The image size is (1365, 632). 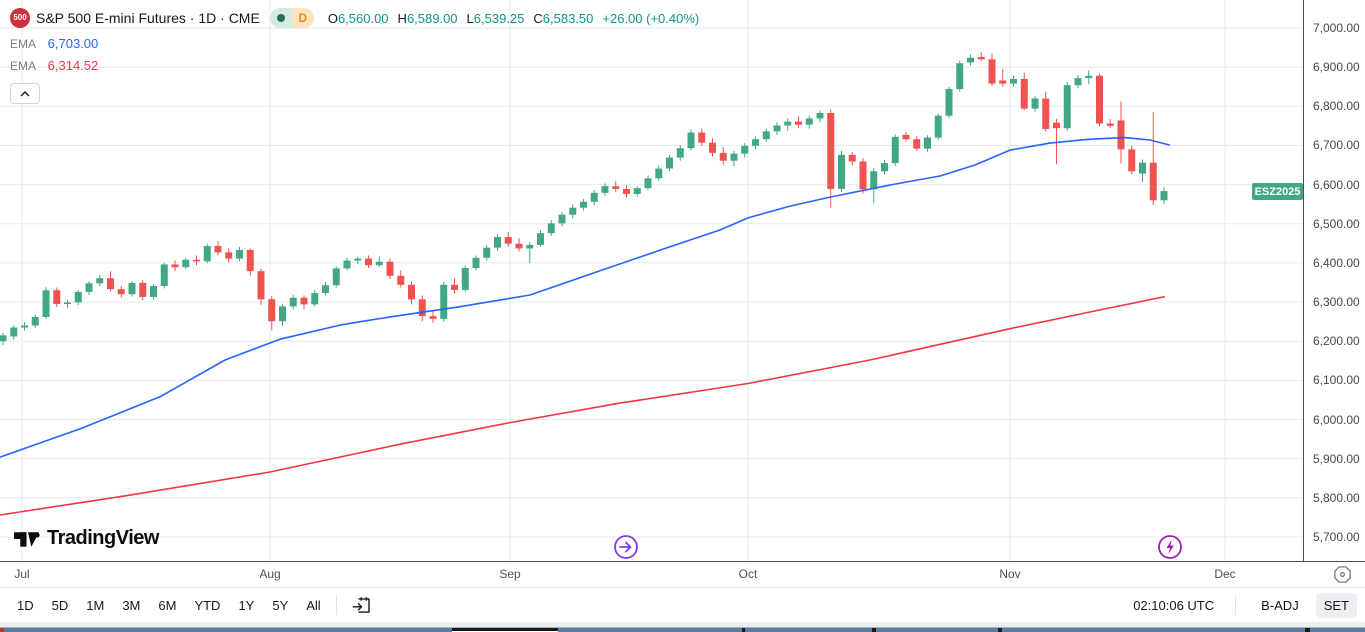 I want to click on background-window-bar, so click(x=682, y=629).